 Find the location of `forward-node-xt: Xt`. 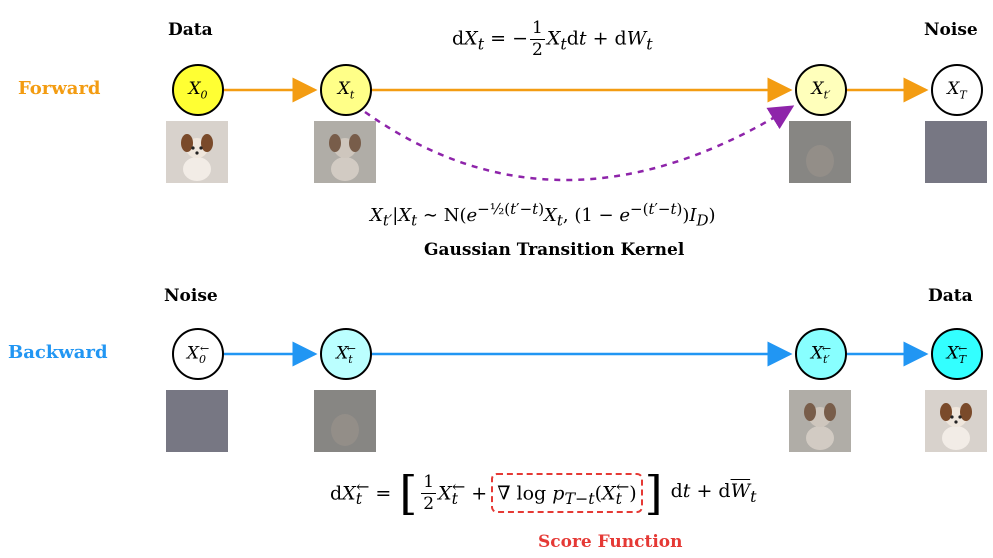

forward-node-xt: Xt is located at coordinates (346, 90).